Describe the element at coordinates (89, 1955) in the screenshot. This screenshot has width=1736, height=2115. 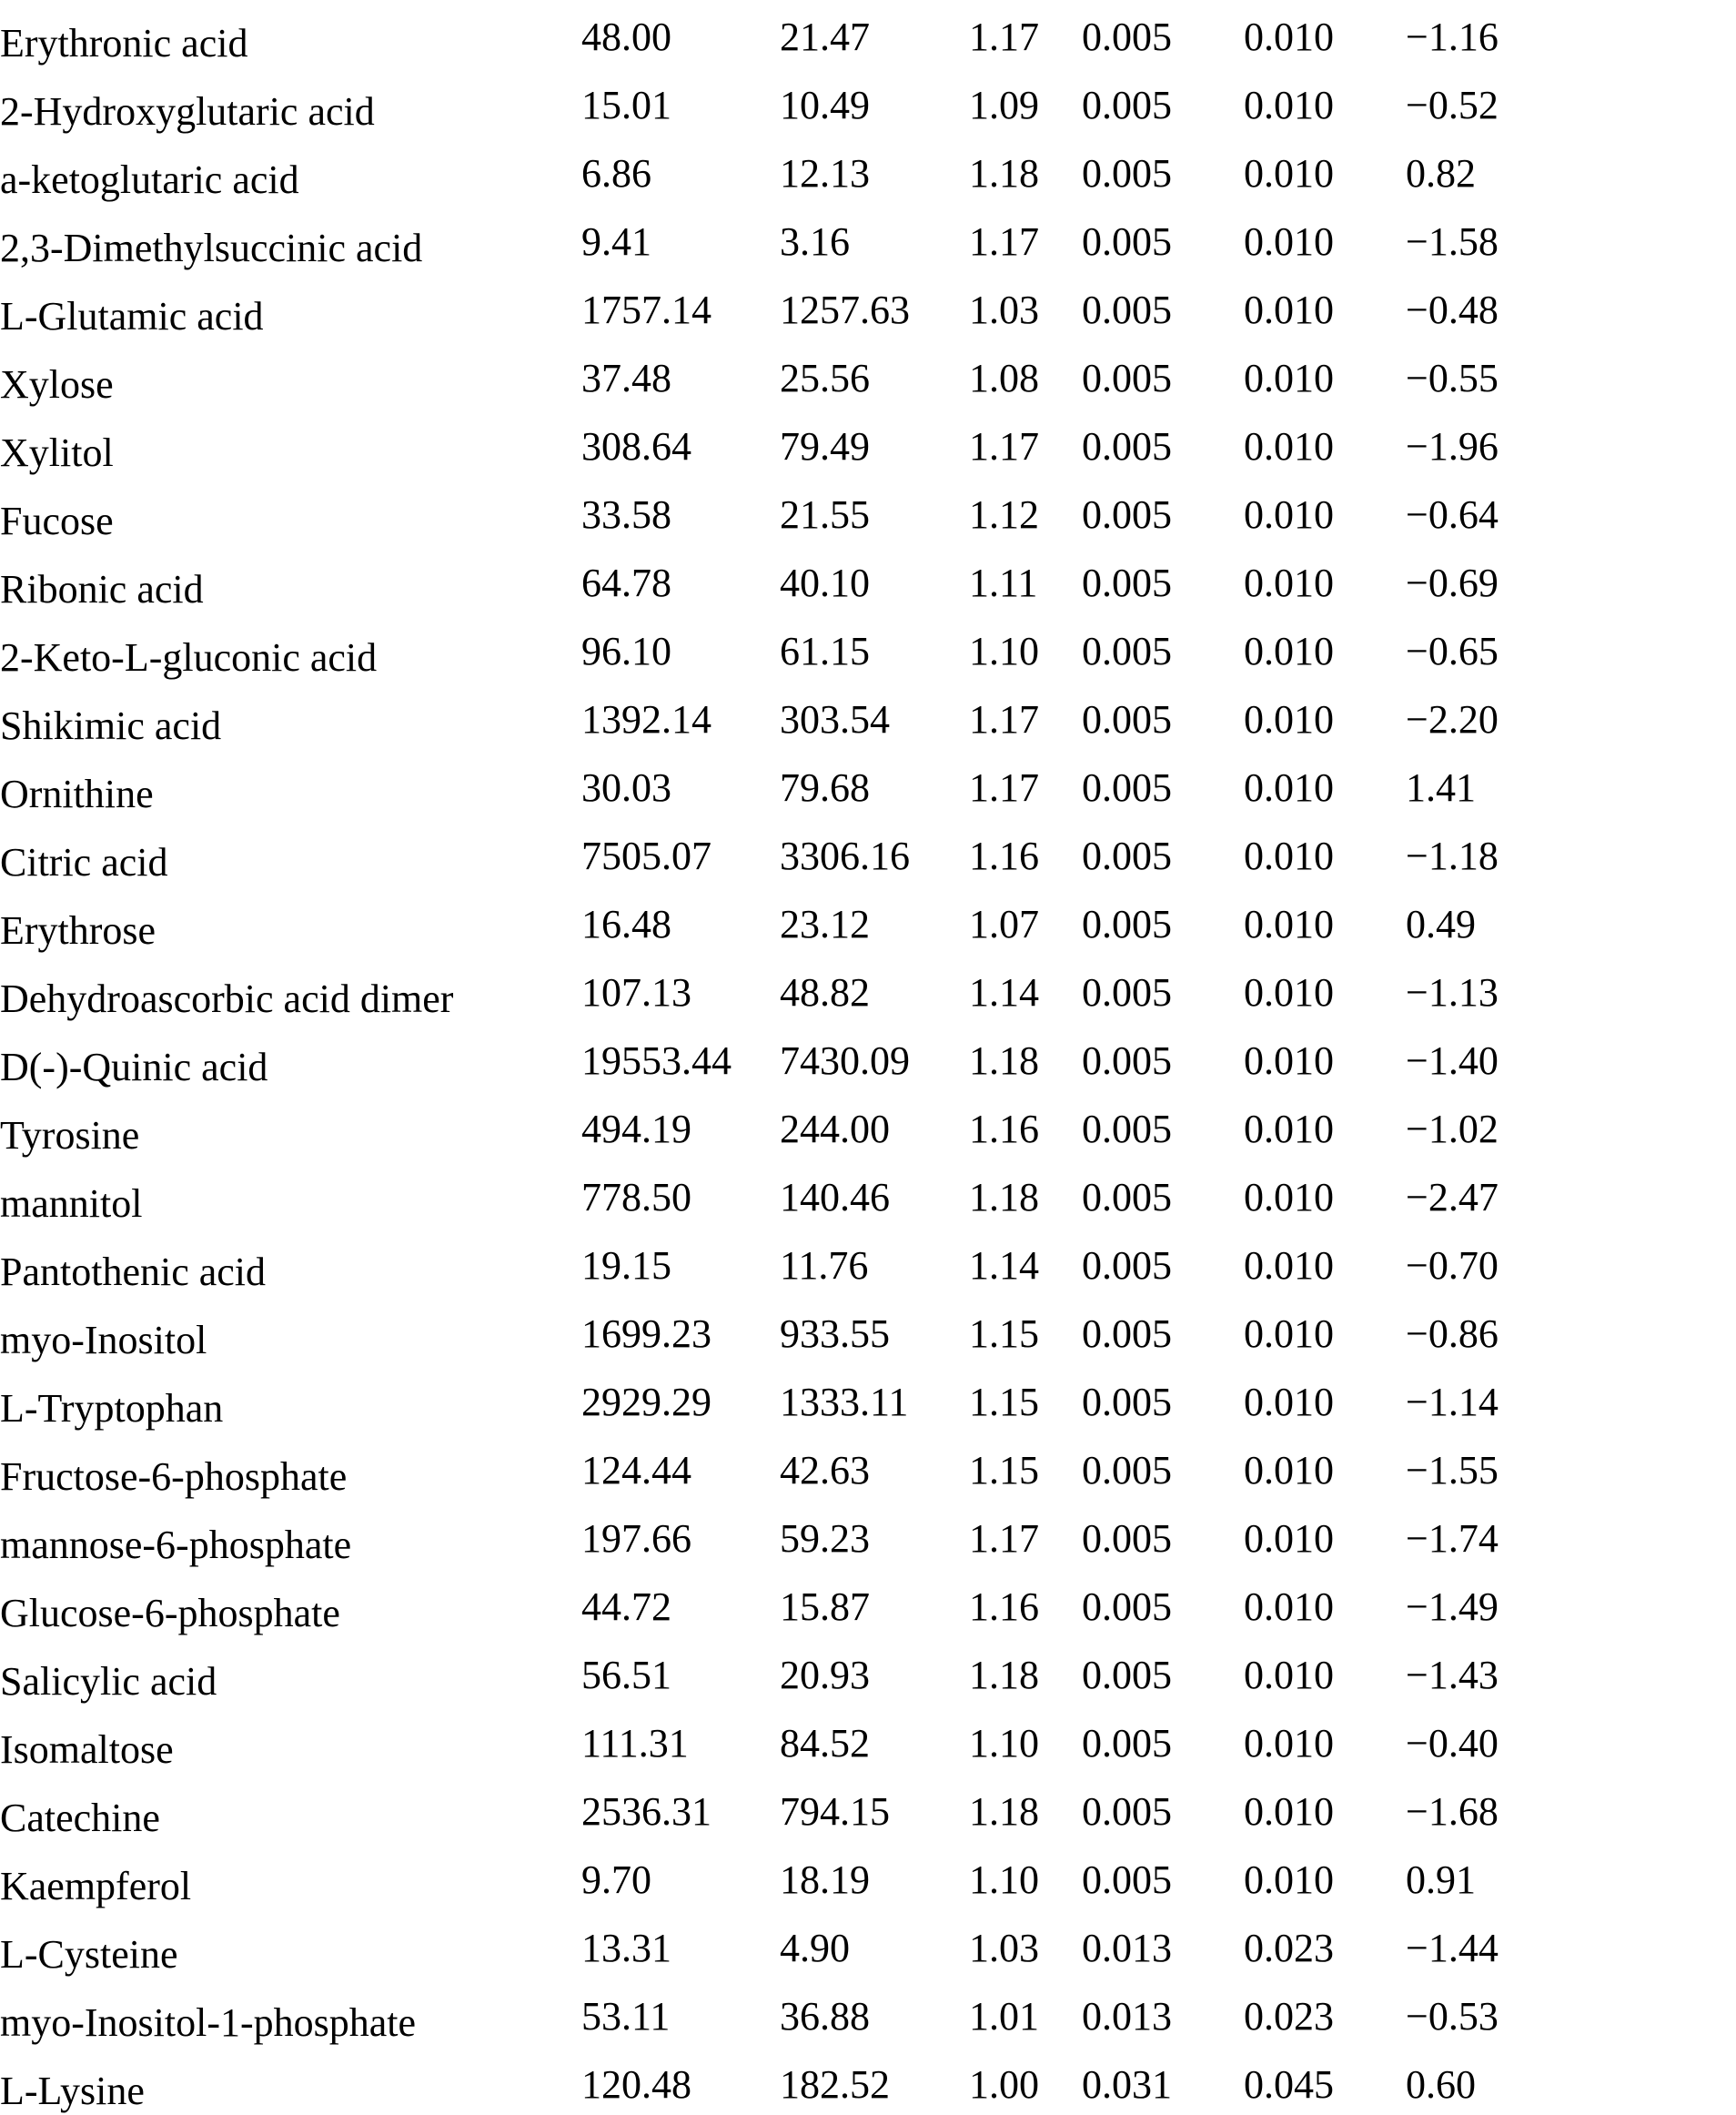
I see `compound-name: L-Cysteine` at that location.